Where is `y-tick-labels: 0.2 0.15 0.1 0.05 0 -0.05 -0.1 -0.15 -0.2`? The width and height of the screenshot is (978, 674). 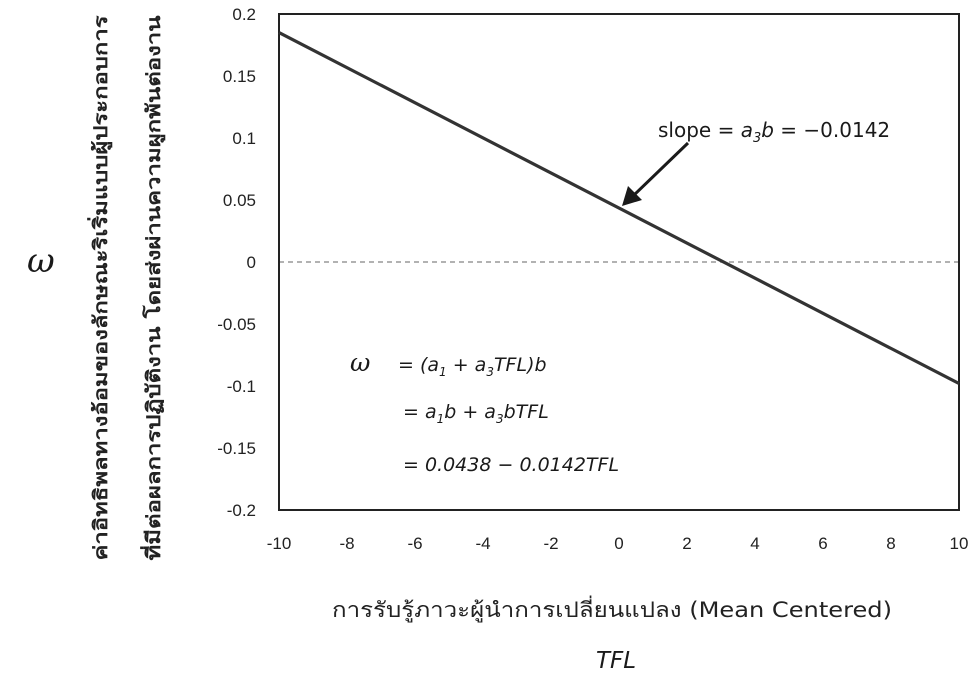
y-tick-labels: 0.2 0.15 0.1 0.05 0 -0.05 -0.1 -0.15 -0.2 is located at coordinates (236, 262).